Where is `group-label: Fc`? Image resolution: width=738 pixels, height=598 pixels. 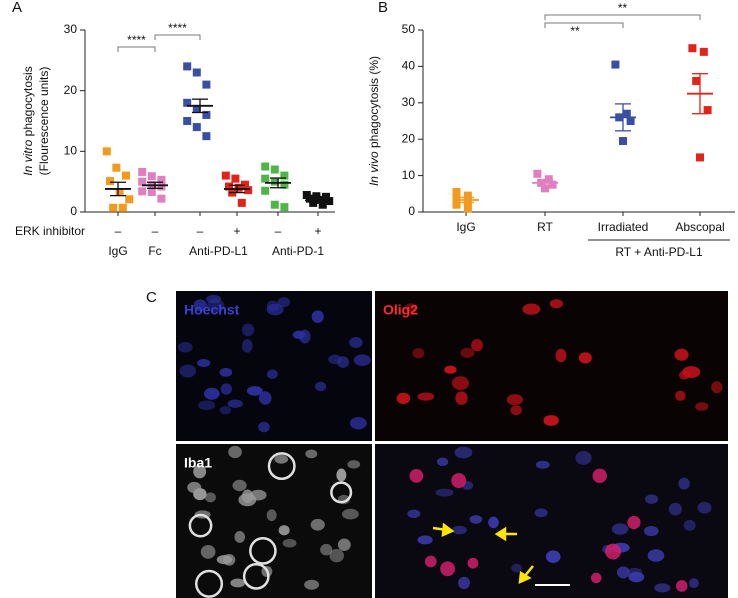 group-label: Fc is located at coordinates (154, 251).